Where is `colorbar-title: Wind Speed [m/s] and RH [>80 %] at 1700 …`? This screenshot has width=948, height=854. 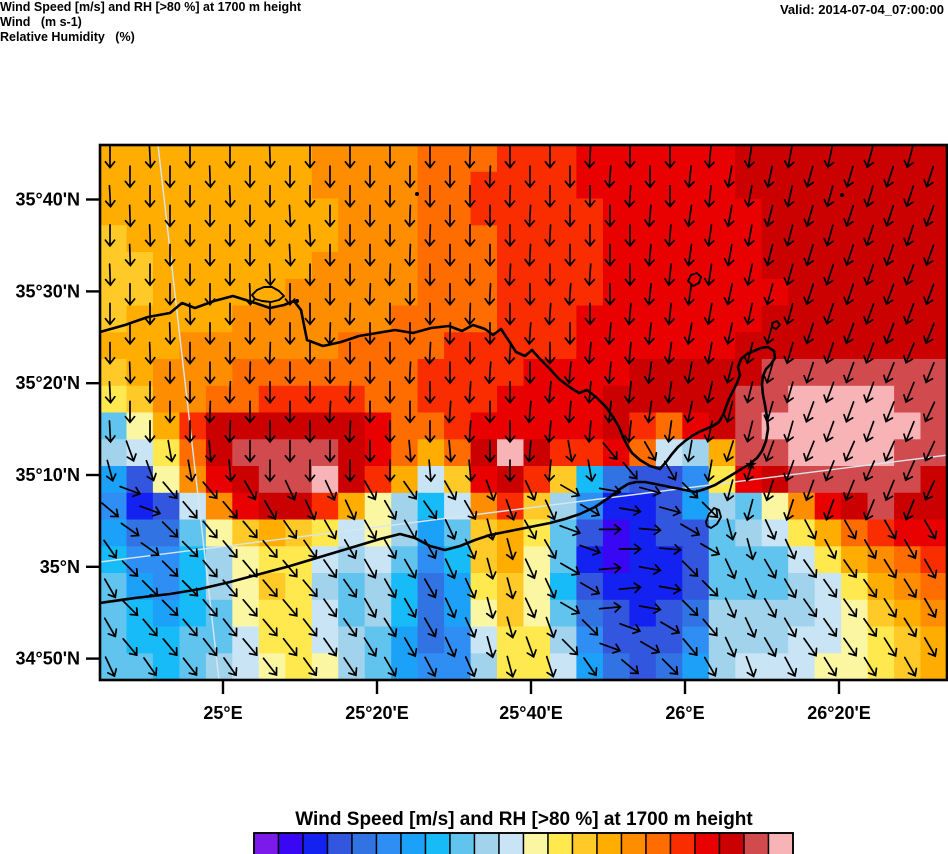 colorbar-title: Wind Speed [m/s] and RH [>80 %] at 1700 … is located at coordinates (524, 819).